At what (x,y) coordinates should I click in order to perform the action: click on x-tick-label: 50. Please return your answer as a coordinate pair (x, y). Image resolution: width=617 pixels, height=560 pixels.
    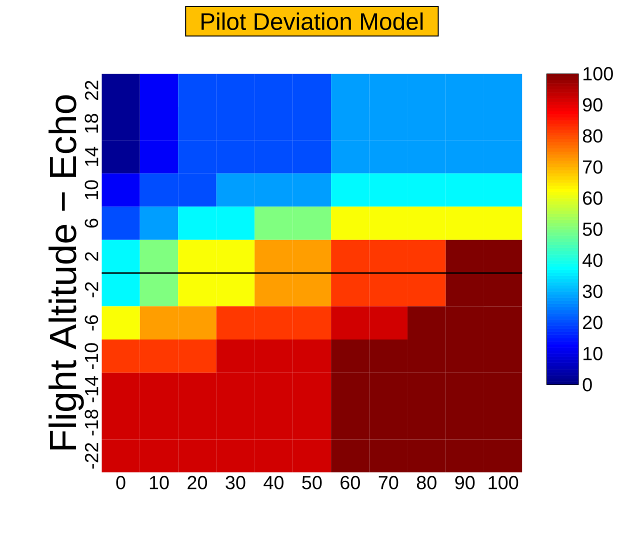
    Looking at the image, I should click on (312, 483).